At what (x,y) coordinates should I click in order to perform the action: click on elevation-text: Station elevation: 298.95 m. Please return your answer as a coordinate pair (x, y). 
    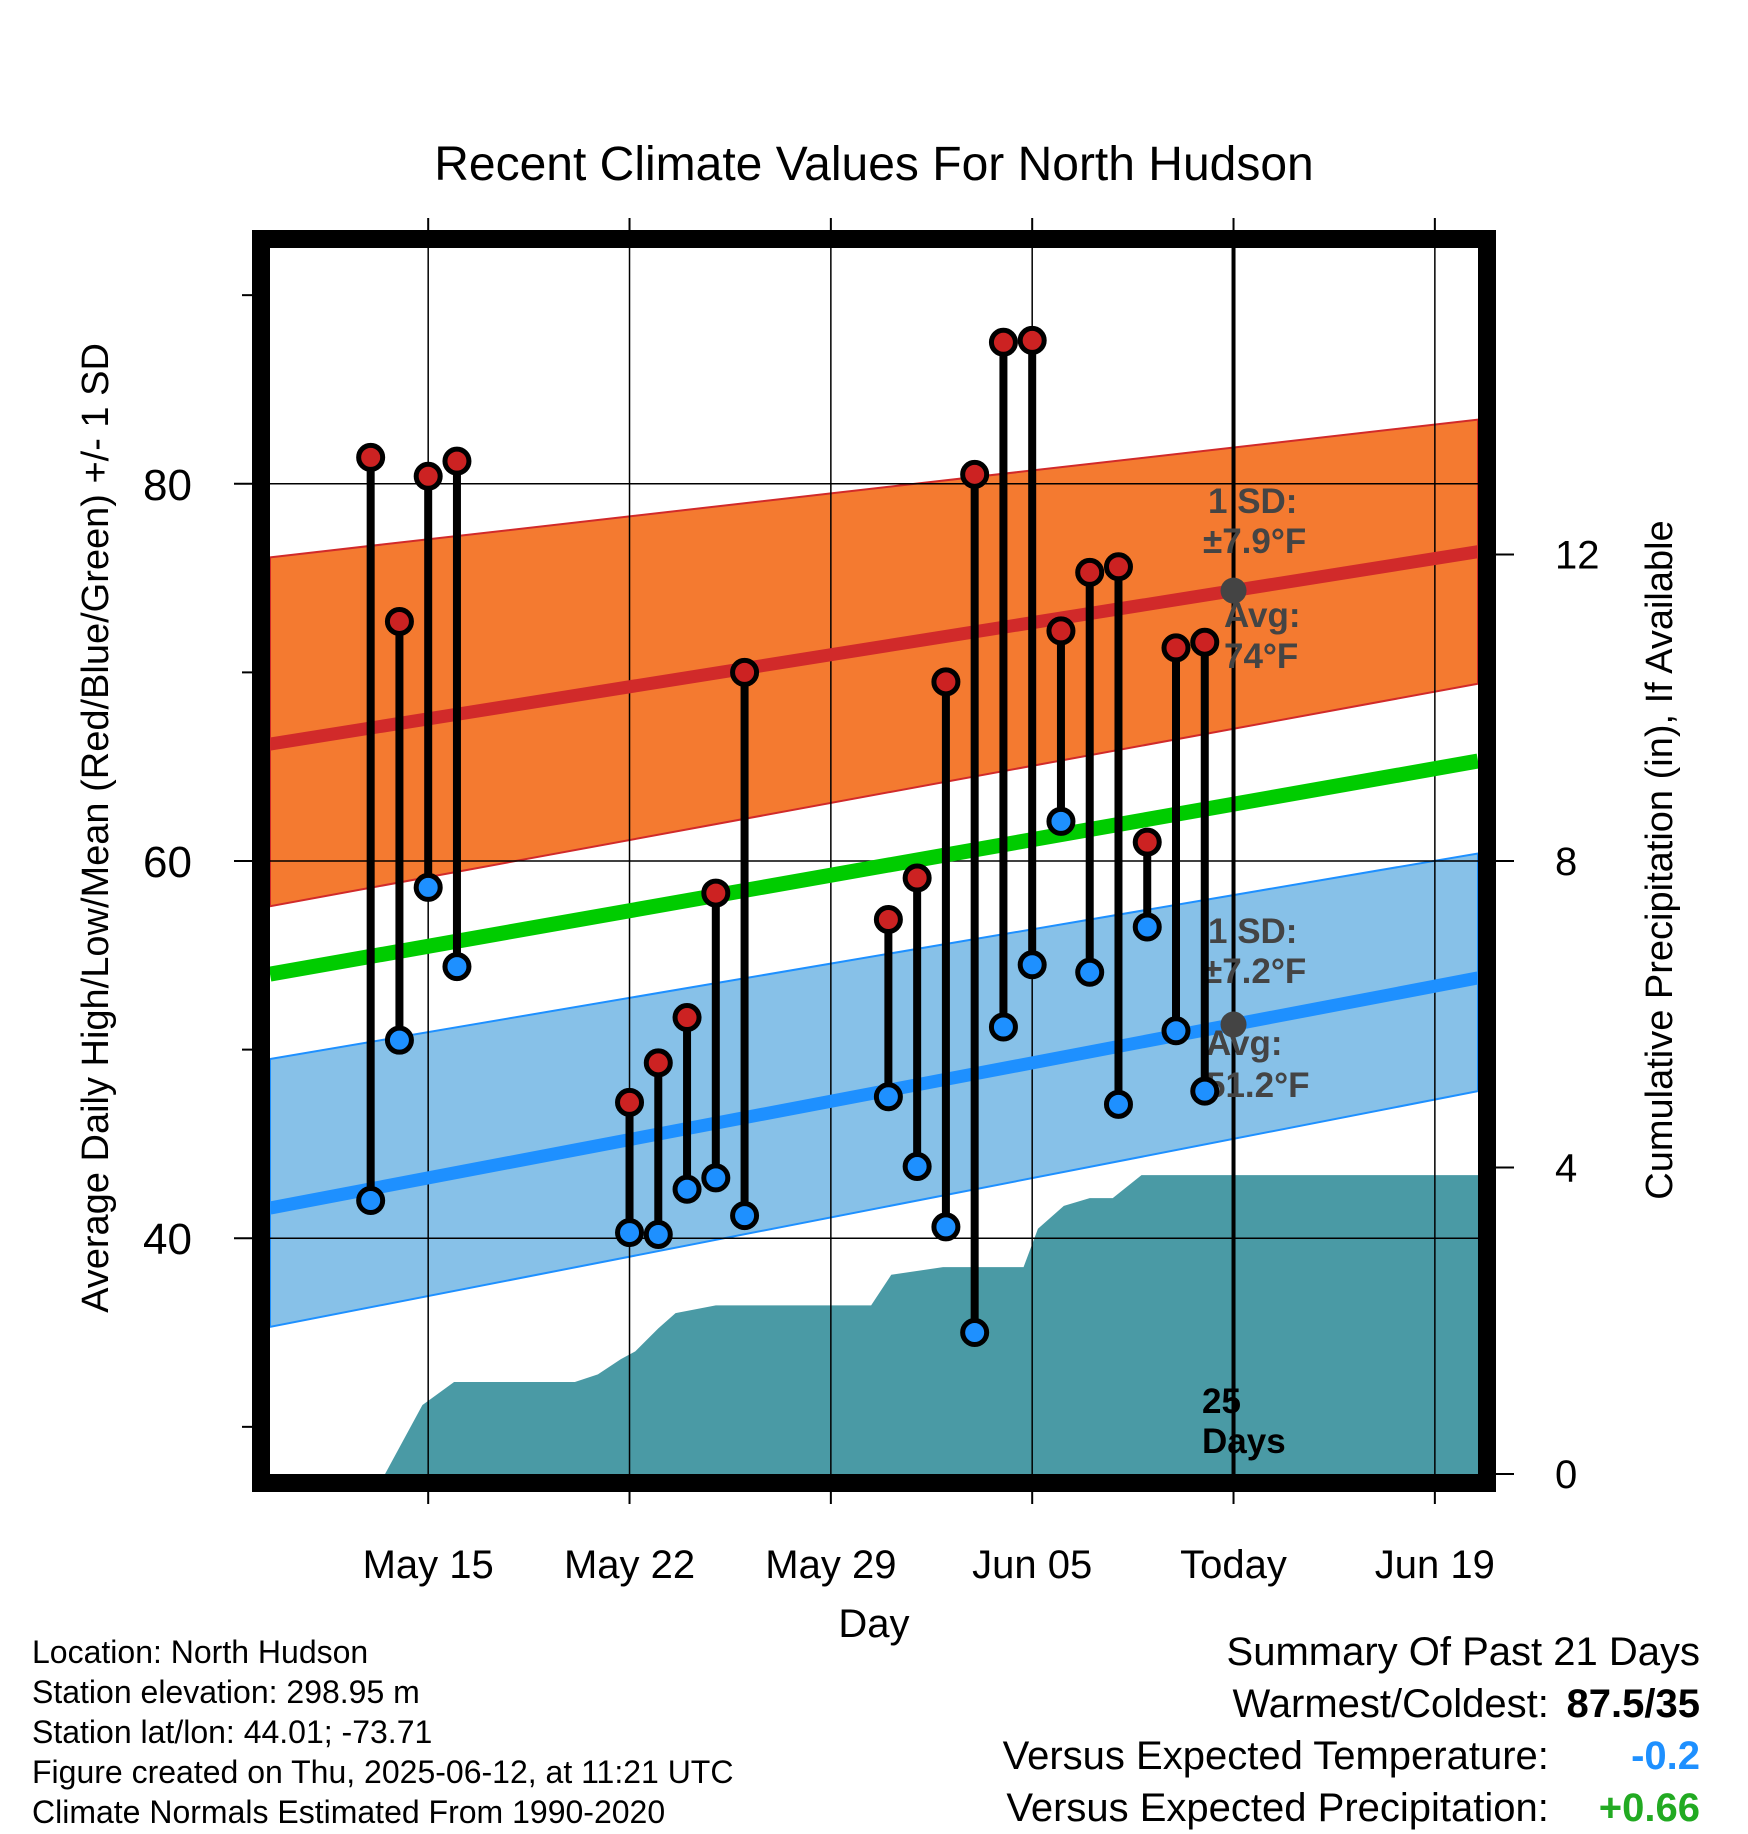
    Looking at the image, I should click on (226, 1692).